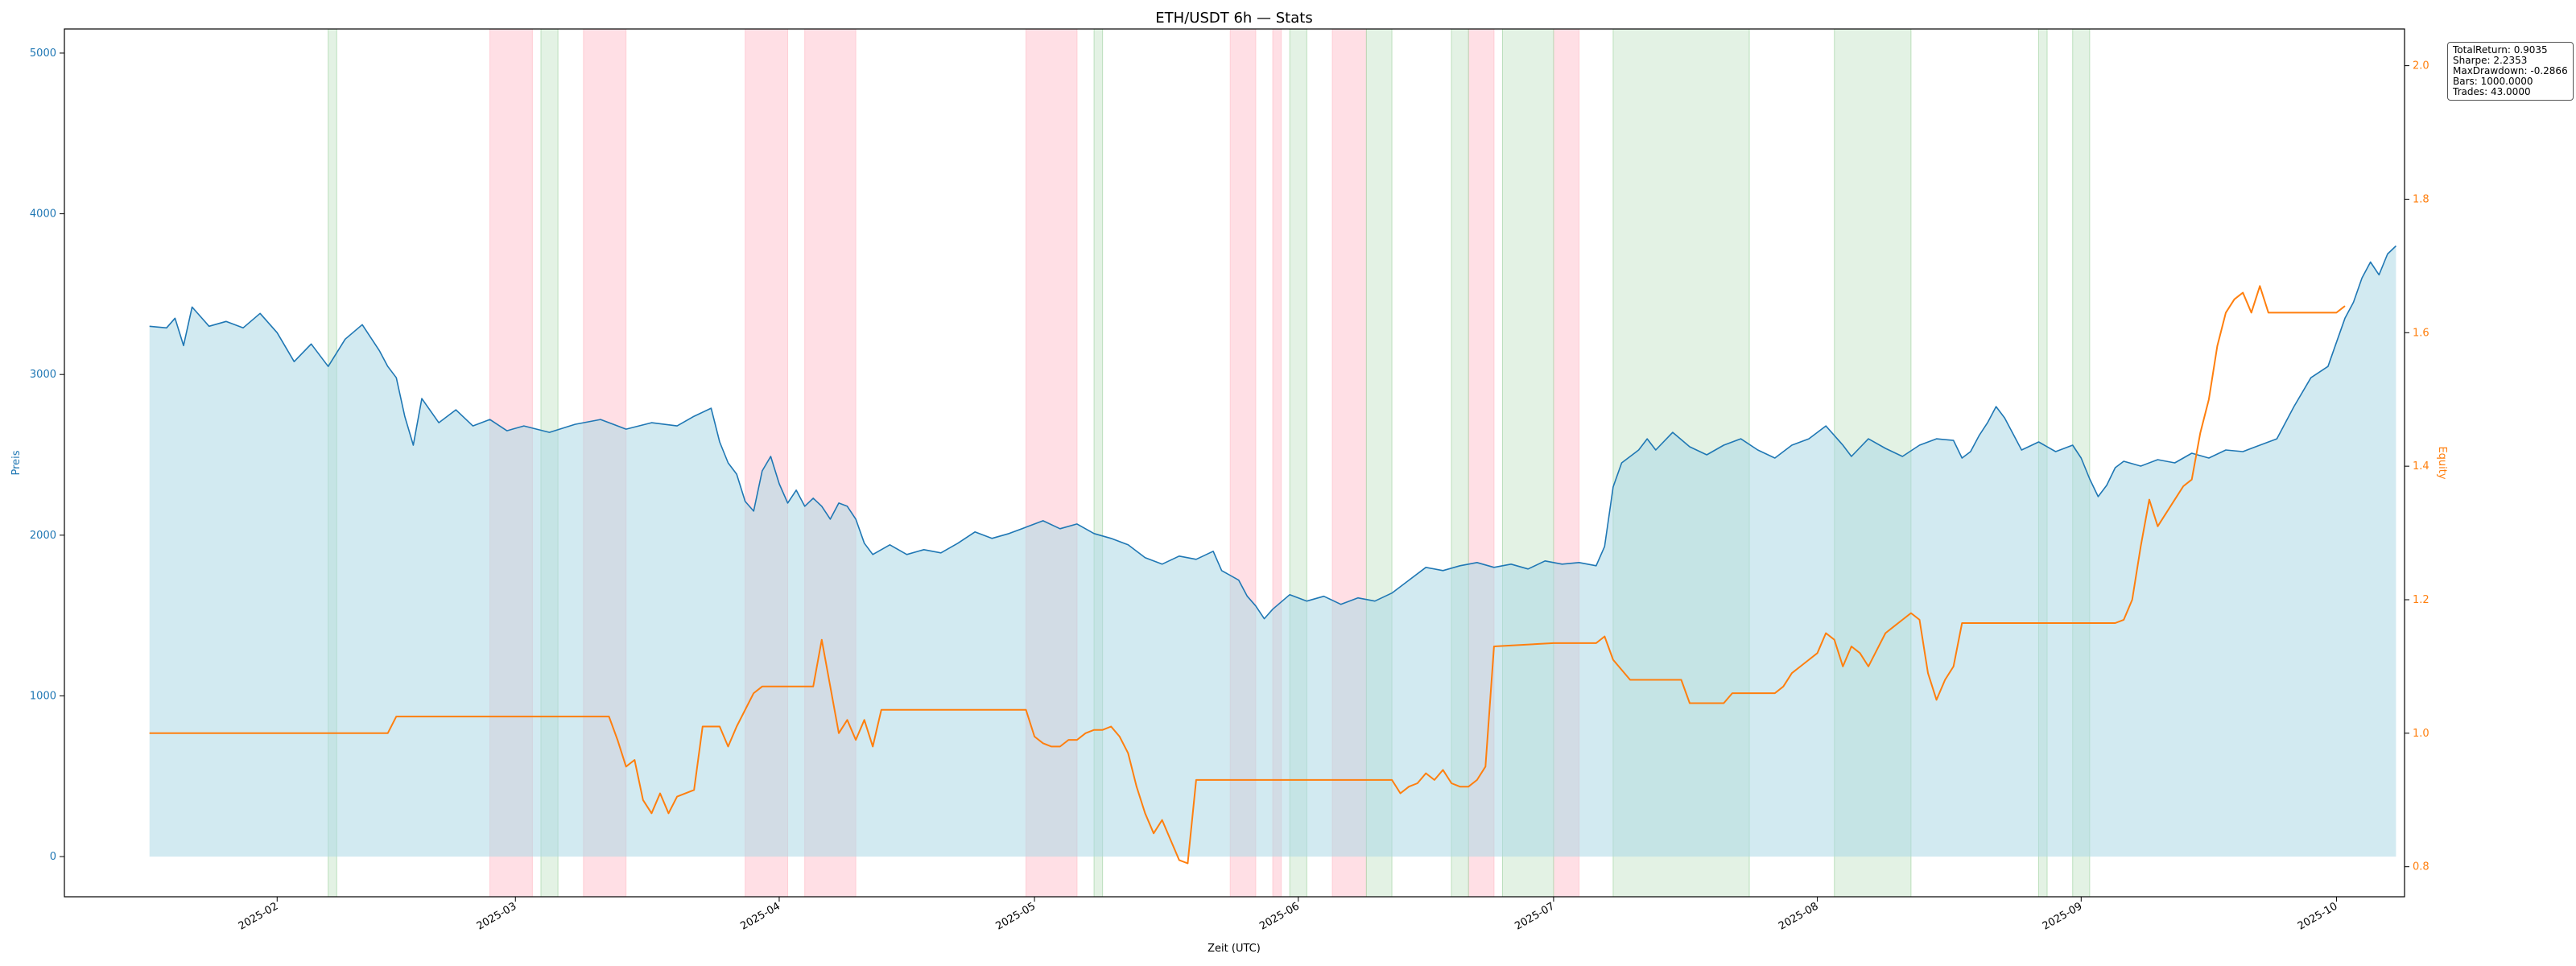 The height and width of the screenshot is (966, 2576). Describe the element at coordinates (2421, 466) in the screenshot. I see `y-right-tick-label-3: 1.4` at that location.